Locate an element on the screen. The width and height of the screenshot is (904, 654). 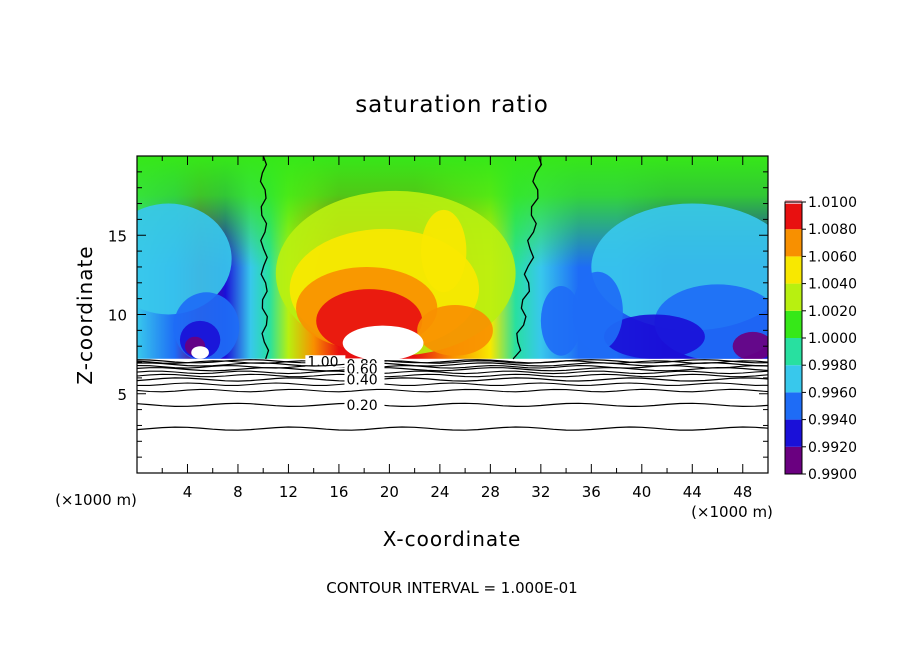
x-tick-label: 8 is located at coordinates (238, 492).